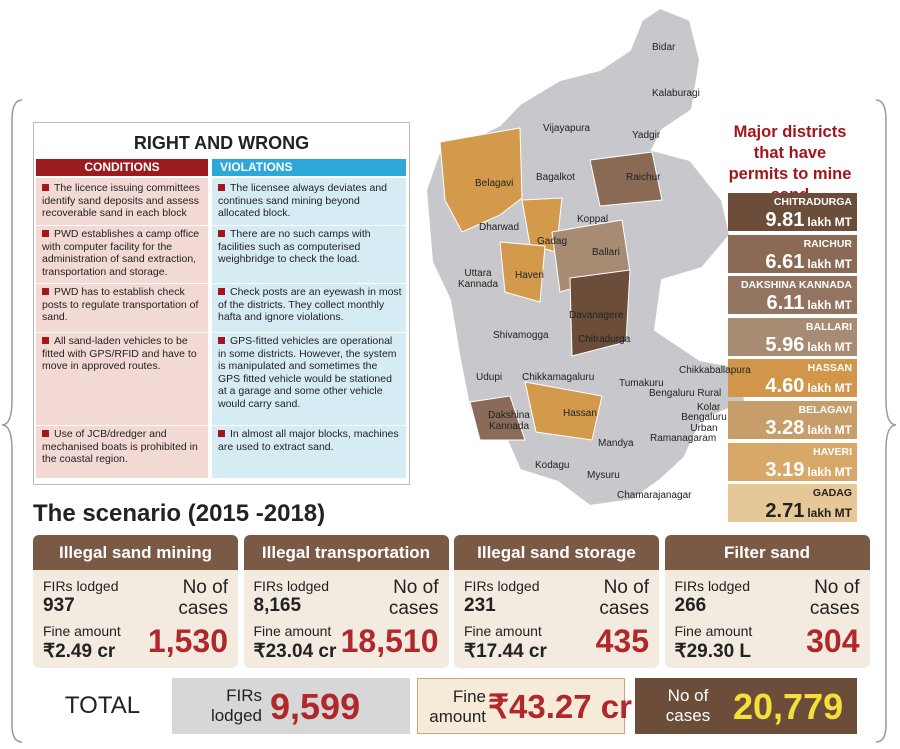  Describe the element at coordinates (560, 706) in the screenshot. I see `total-fine: ₹43.27 cr` at that location.